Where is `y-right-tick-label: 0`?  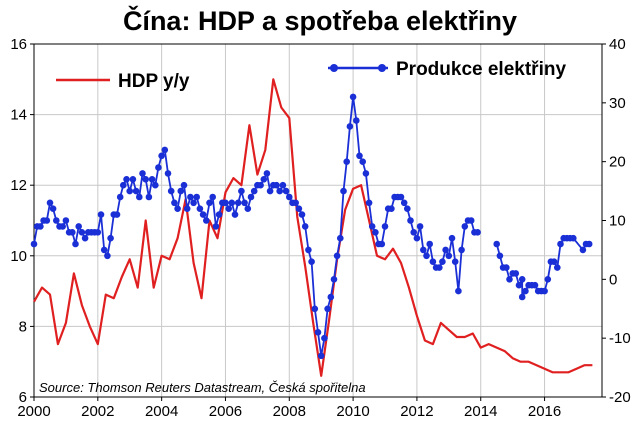
y-right-tick-label: 0 is located at coordinates (613, 279).